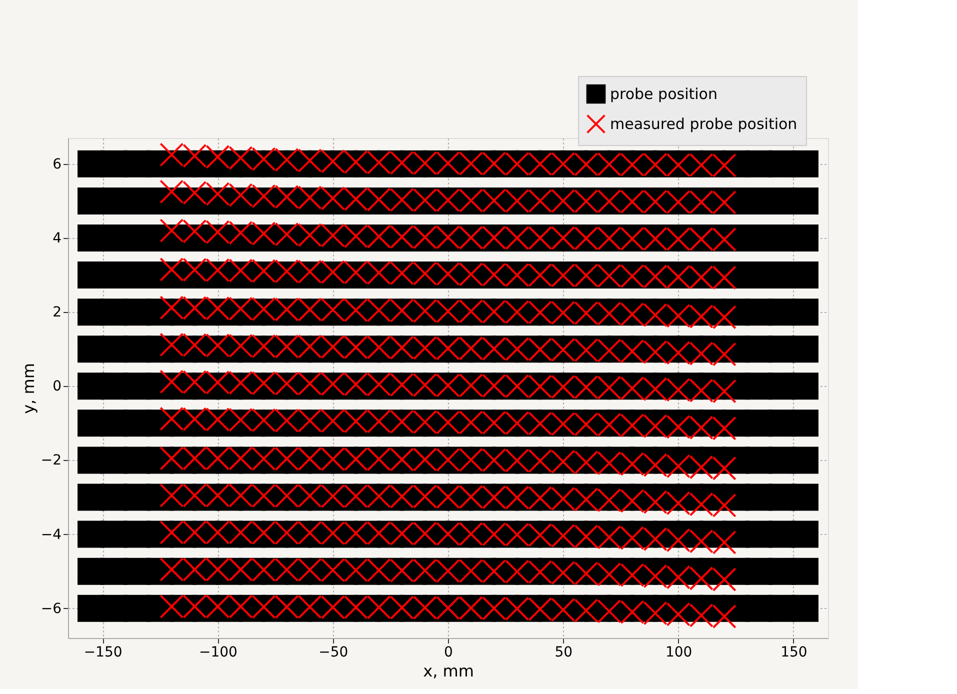  Describe the element at coordinates (333, 652) in the screenshot. I see `x-tick-label: −50` at that location.